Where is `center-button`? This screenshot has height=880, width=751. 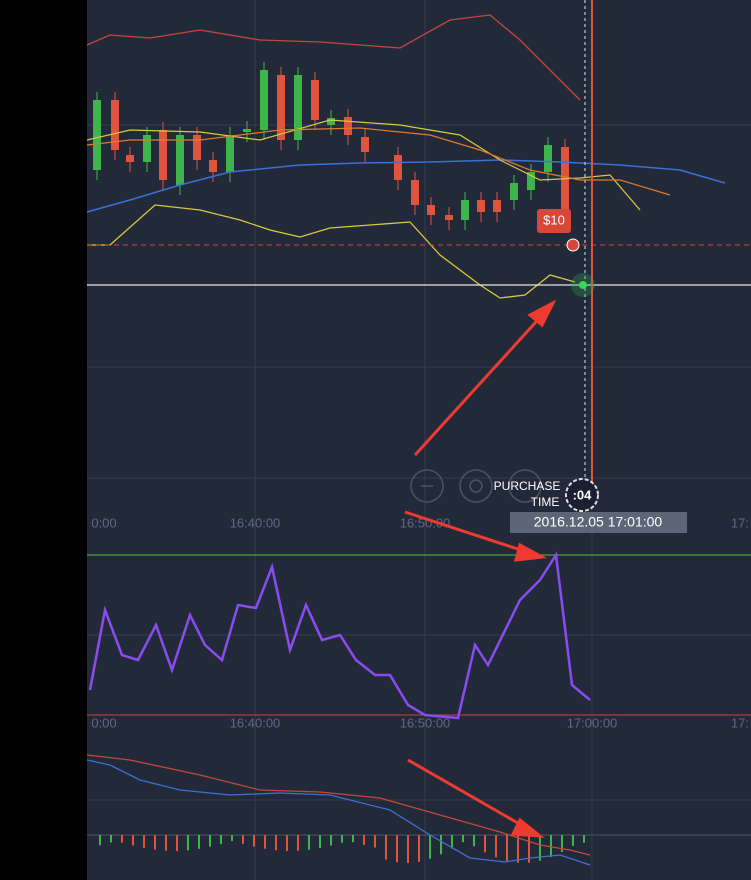
center-button is located at coordinates (476, 486).